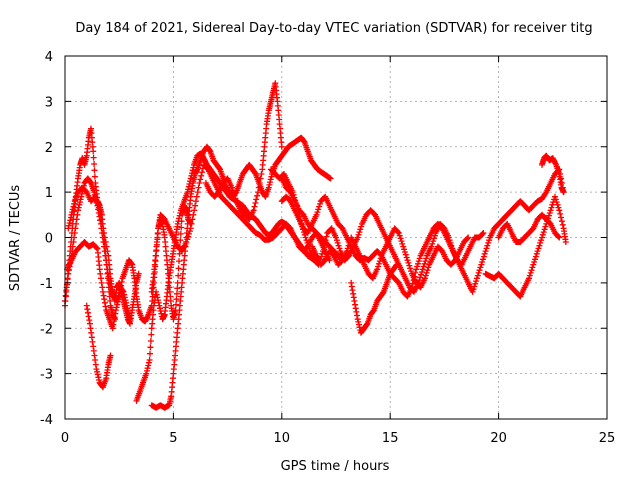  I want to click on x-tick-label: 15, so click(390, 438).